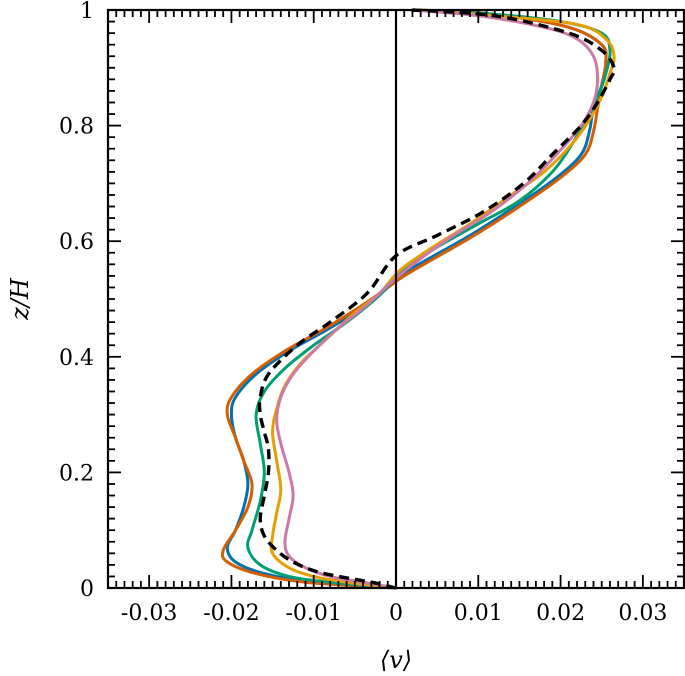  I want to click on y-axis-label: z/H, so click(20, 299).